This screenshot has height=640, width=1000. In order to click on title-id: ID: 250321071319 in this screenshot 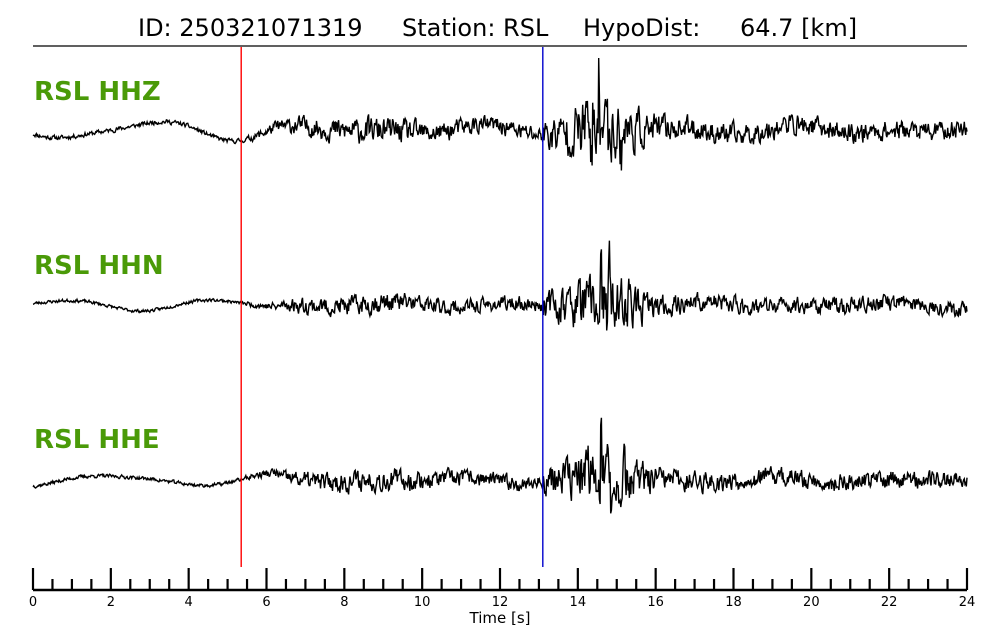, I will do `click(250, 28)`.